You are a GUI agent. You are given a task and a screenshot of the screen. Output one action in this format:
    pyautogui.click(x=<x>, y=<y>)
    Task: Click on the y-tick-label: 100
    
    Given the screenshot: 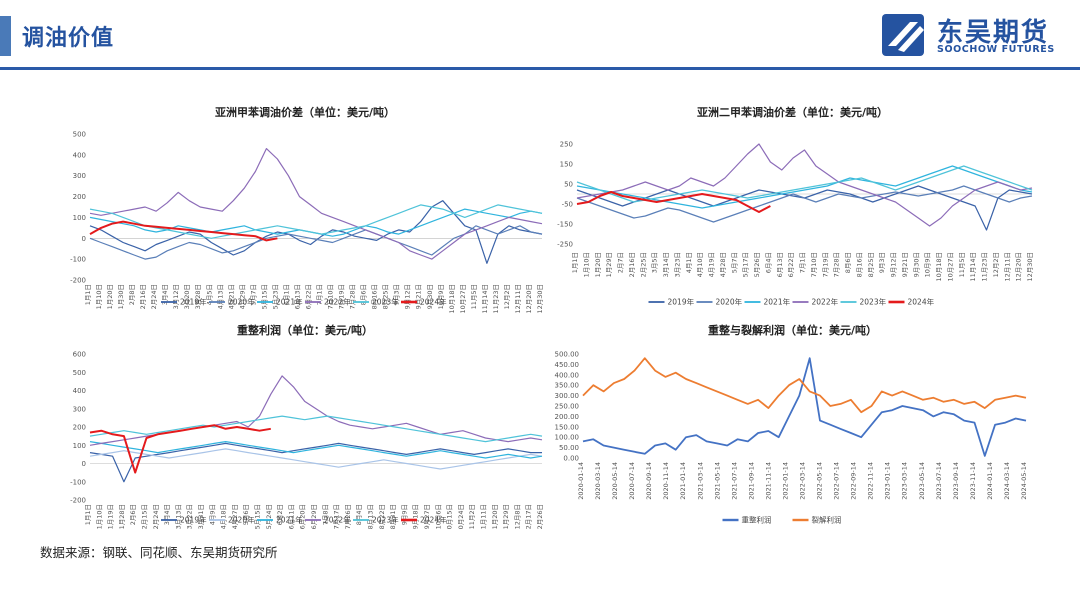 What is the action you would take?
    pyautogui.click(x=79, y=446)
    